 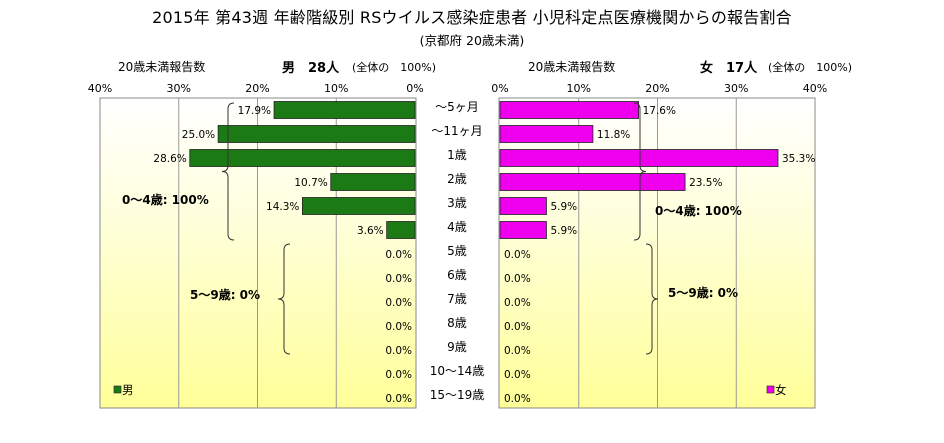 What do you see at coordinates (198, 135) in the screenshot?
I see `male-value-label: 25.0%` at bounding box center [198, 135].